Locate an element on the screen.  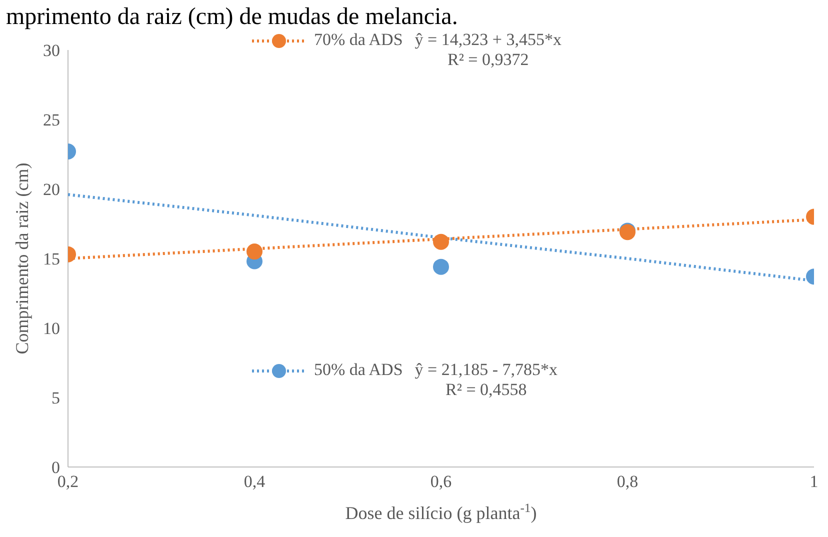
y-tick-label: 30 is located at coordinates (51, 50).